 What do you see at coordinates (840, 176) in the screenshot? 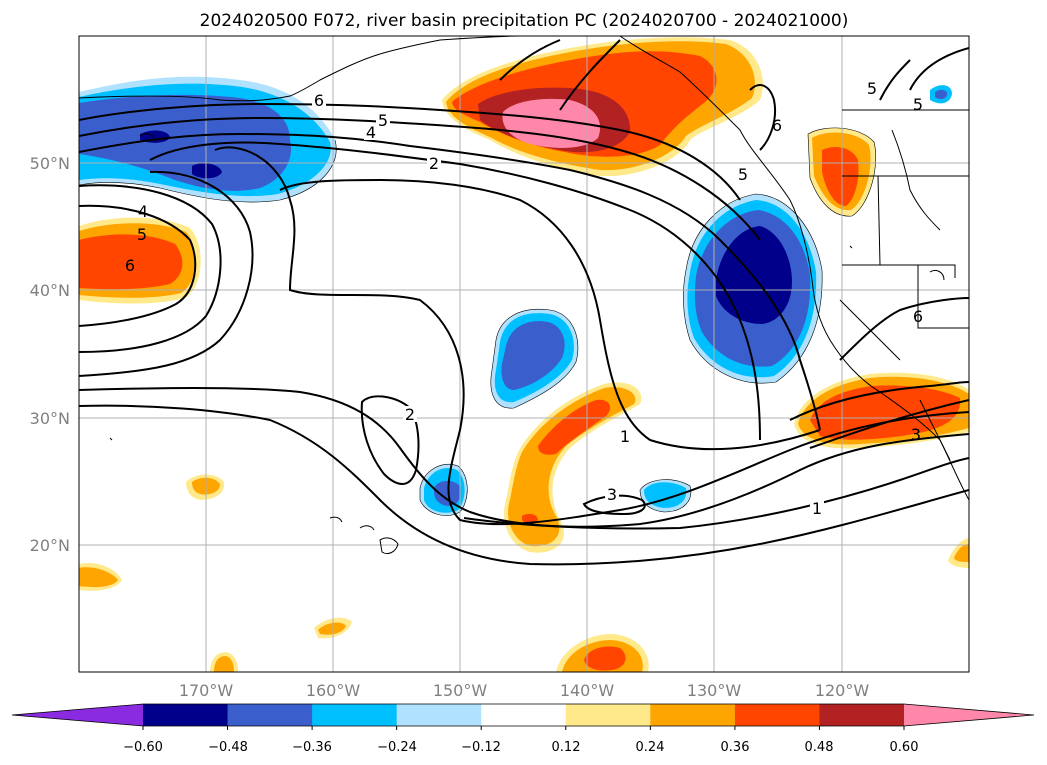
I see `positive-anomaly-rockies-strong` at bounding box center [840, 176].